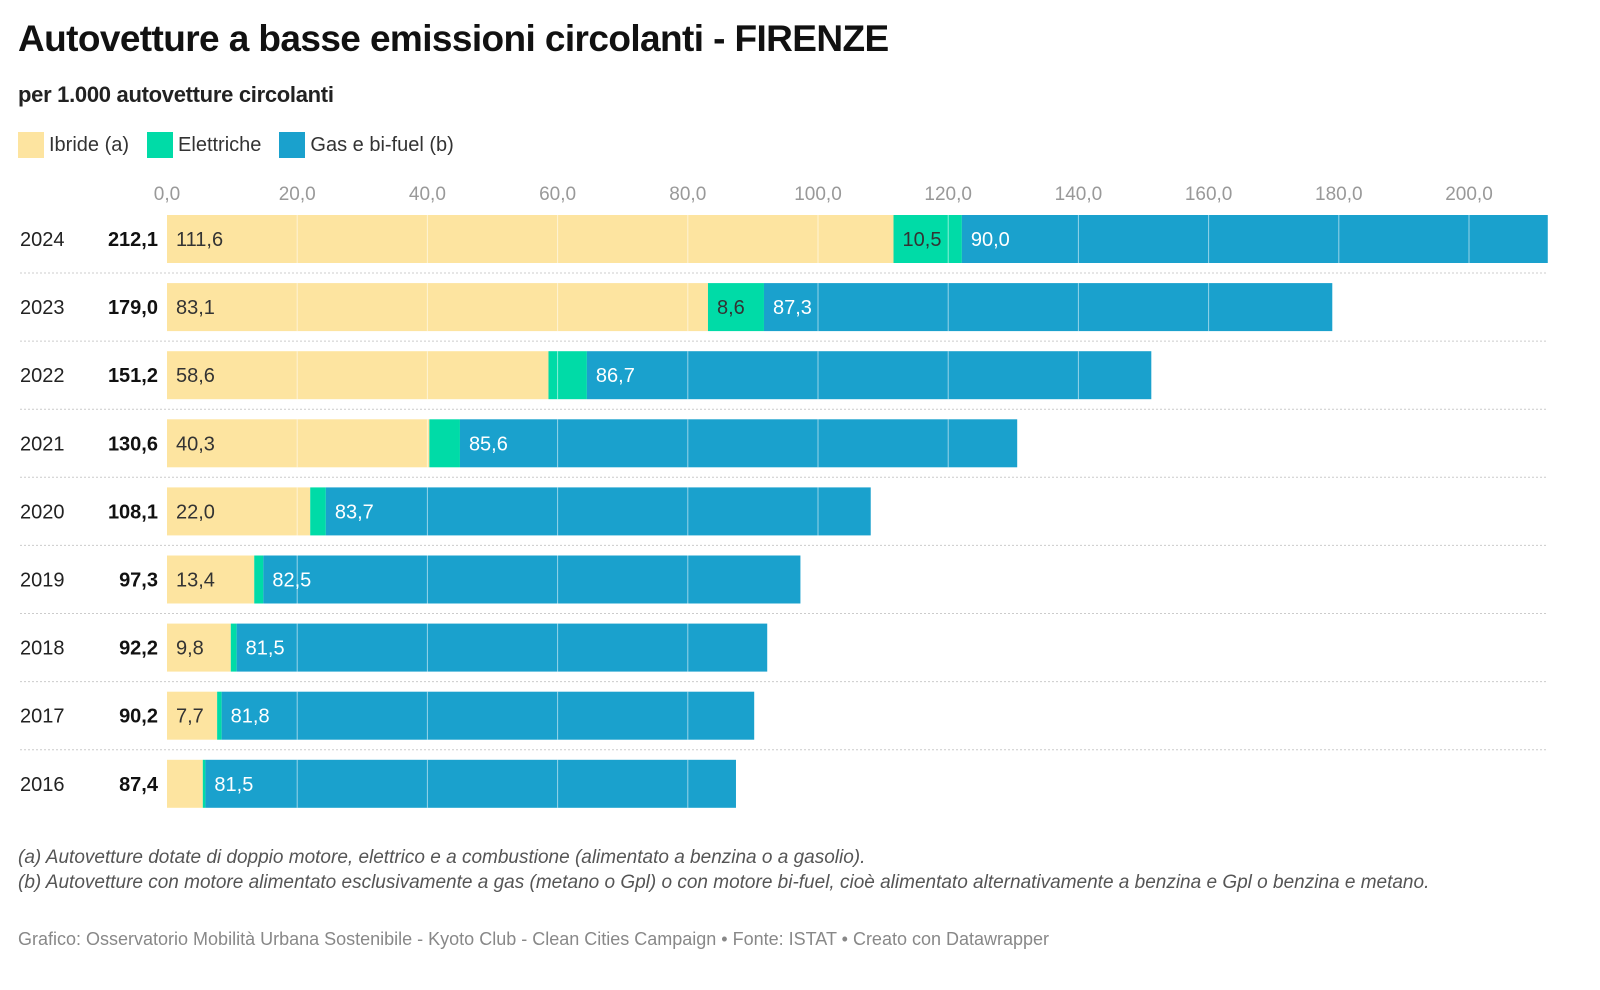 Image resolution: width=1600 pixels, height=990 pixels. What do you see at coordinates (427, 194) in the screenshot?
I see `x-tick-label: 40,0` at bounding box center [427, 194].